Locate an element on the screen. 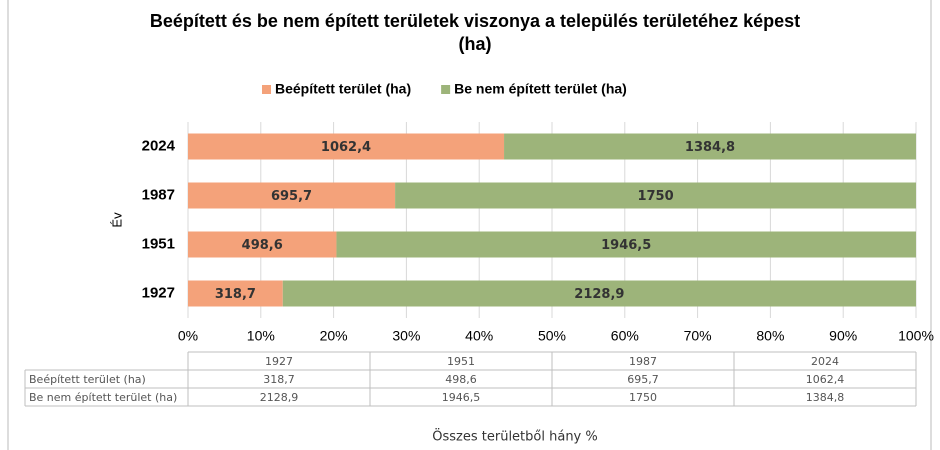 The height and width of the screenshot is (450, 940). data-label: 695,7 is located at coordinates (291, 196).